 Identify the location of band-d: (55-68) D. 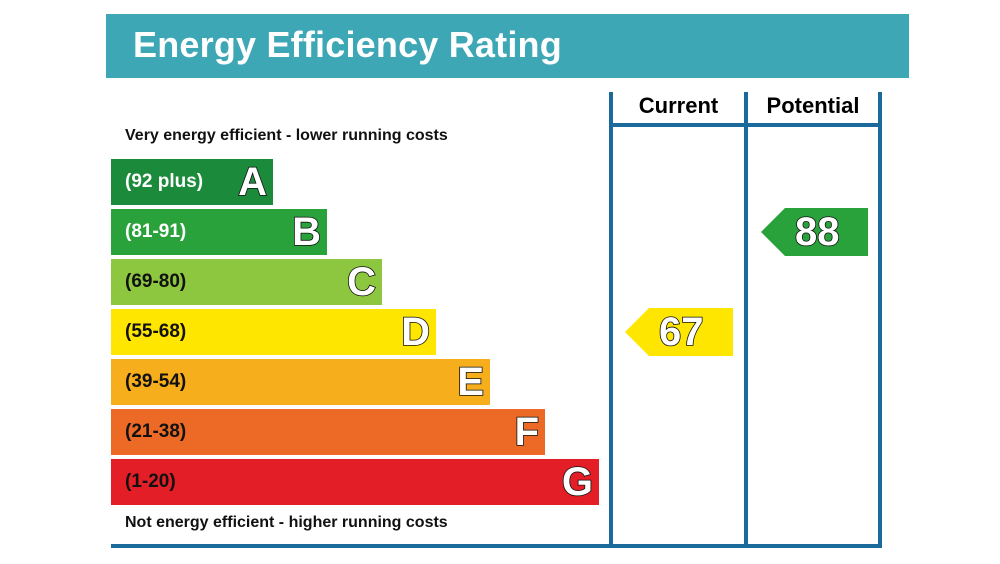
(273, 332).